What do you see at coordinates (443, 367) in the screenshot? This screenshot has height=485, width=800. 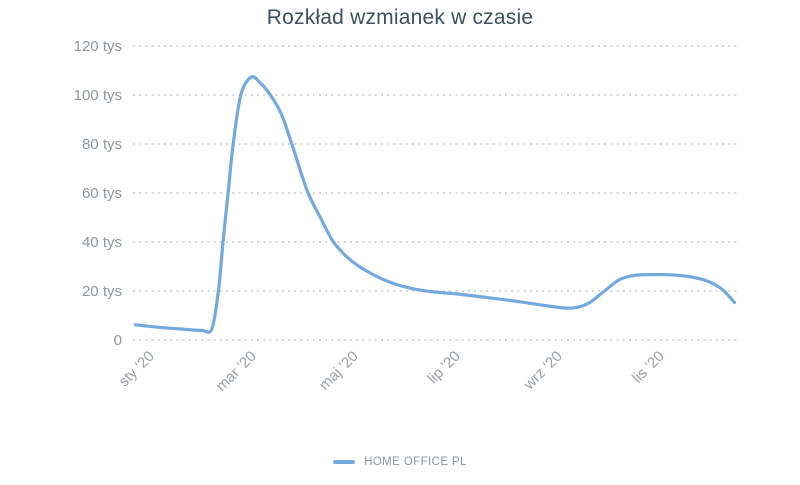 I see `x-axis-tick-label: lip '20` at bounding box center [443, 367].